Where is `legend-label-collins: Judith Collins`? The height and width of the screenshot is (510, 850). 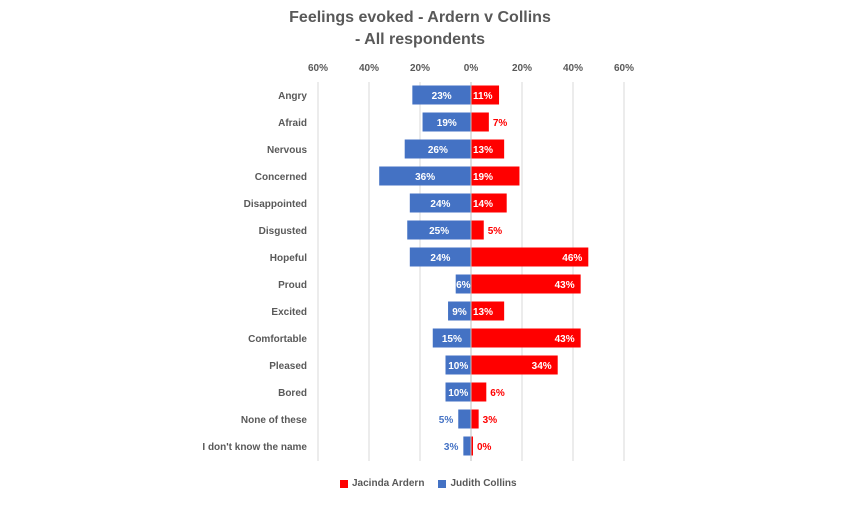 legend-label-collins: Judith Collins is located at coordinates (483, 483).